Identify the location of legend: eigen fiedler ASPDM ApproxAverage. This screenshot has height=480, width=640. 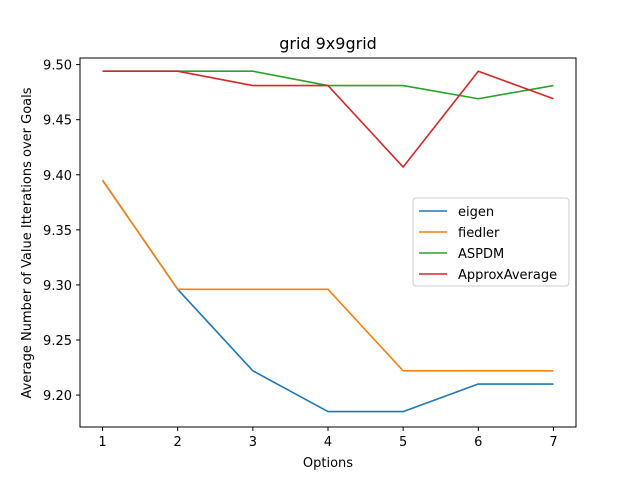
(491, 242).